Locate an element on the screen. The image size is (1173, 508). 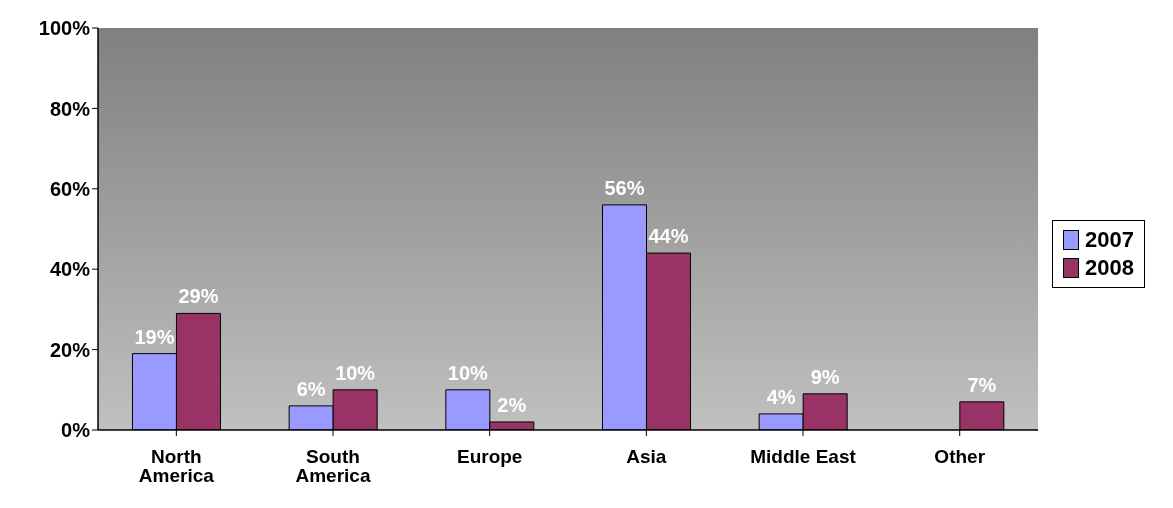
y-tick-label: 0% is located at coordinates (76, 430).